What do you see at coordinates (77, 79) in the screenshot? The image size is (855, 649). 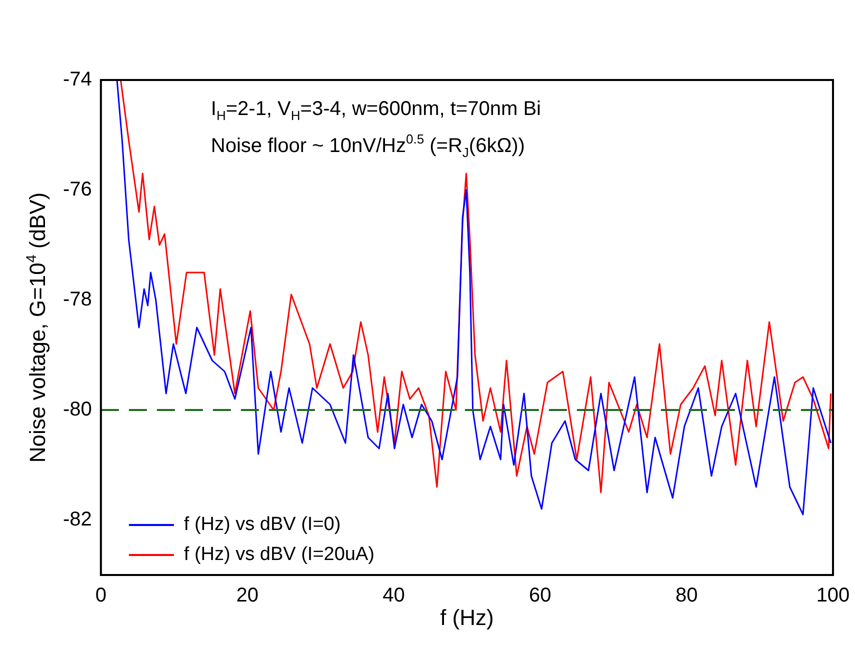 I see `y-tick-label: -74` at bounding box center [77, 79].